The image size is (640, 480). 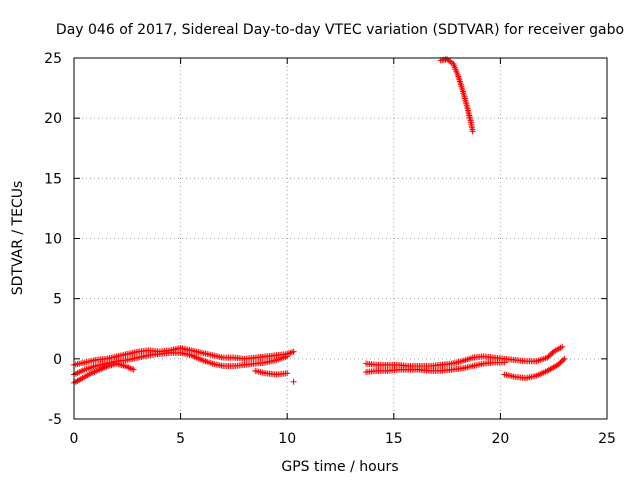 What do you see at coordinates (53, 119) in the screenshot?
I see `y-tick-label: 20` at bounding box center [53, 119].